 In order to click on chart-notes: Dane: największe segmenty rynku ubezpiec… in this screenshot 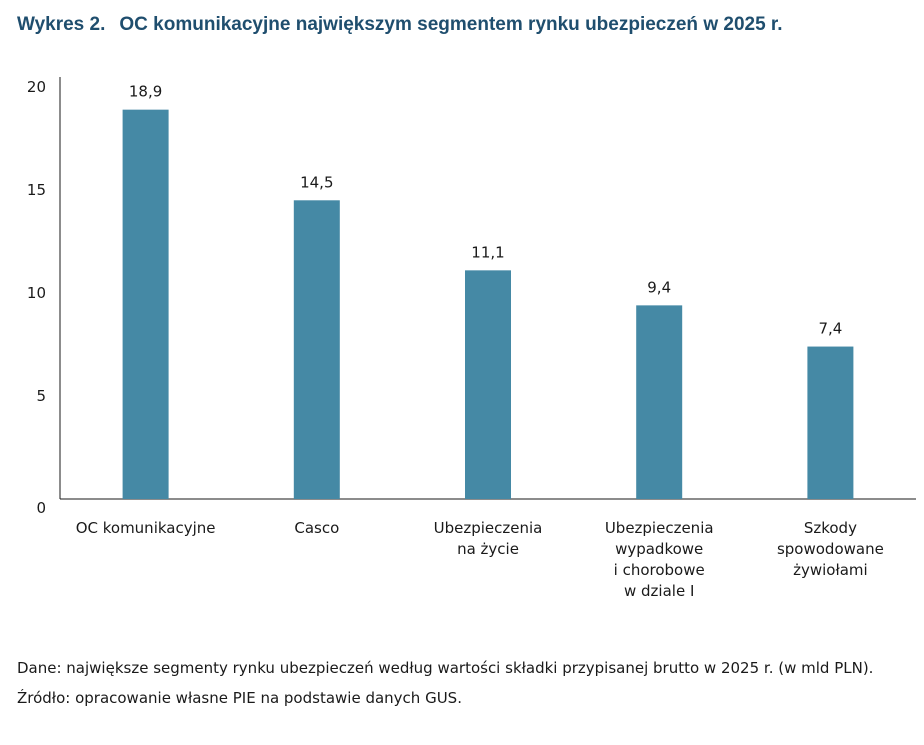, I will do `click(467, 687)`.